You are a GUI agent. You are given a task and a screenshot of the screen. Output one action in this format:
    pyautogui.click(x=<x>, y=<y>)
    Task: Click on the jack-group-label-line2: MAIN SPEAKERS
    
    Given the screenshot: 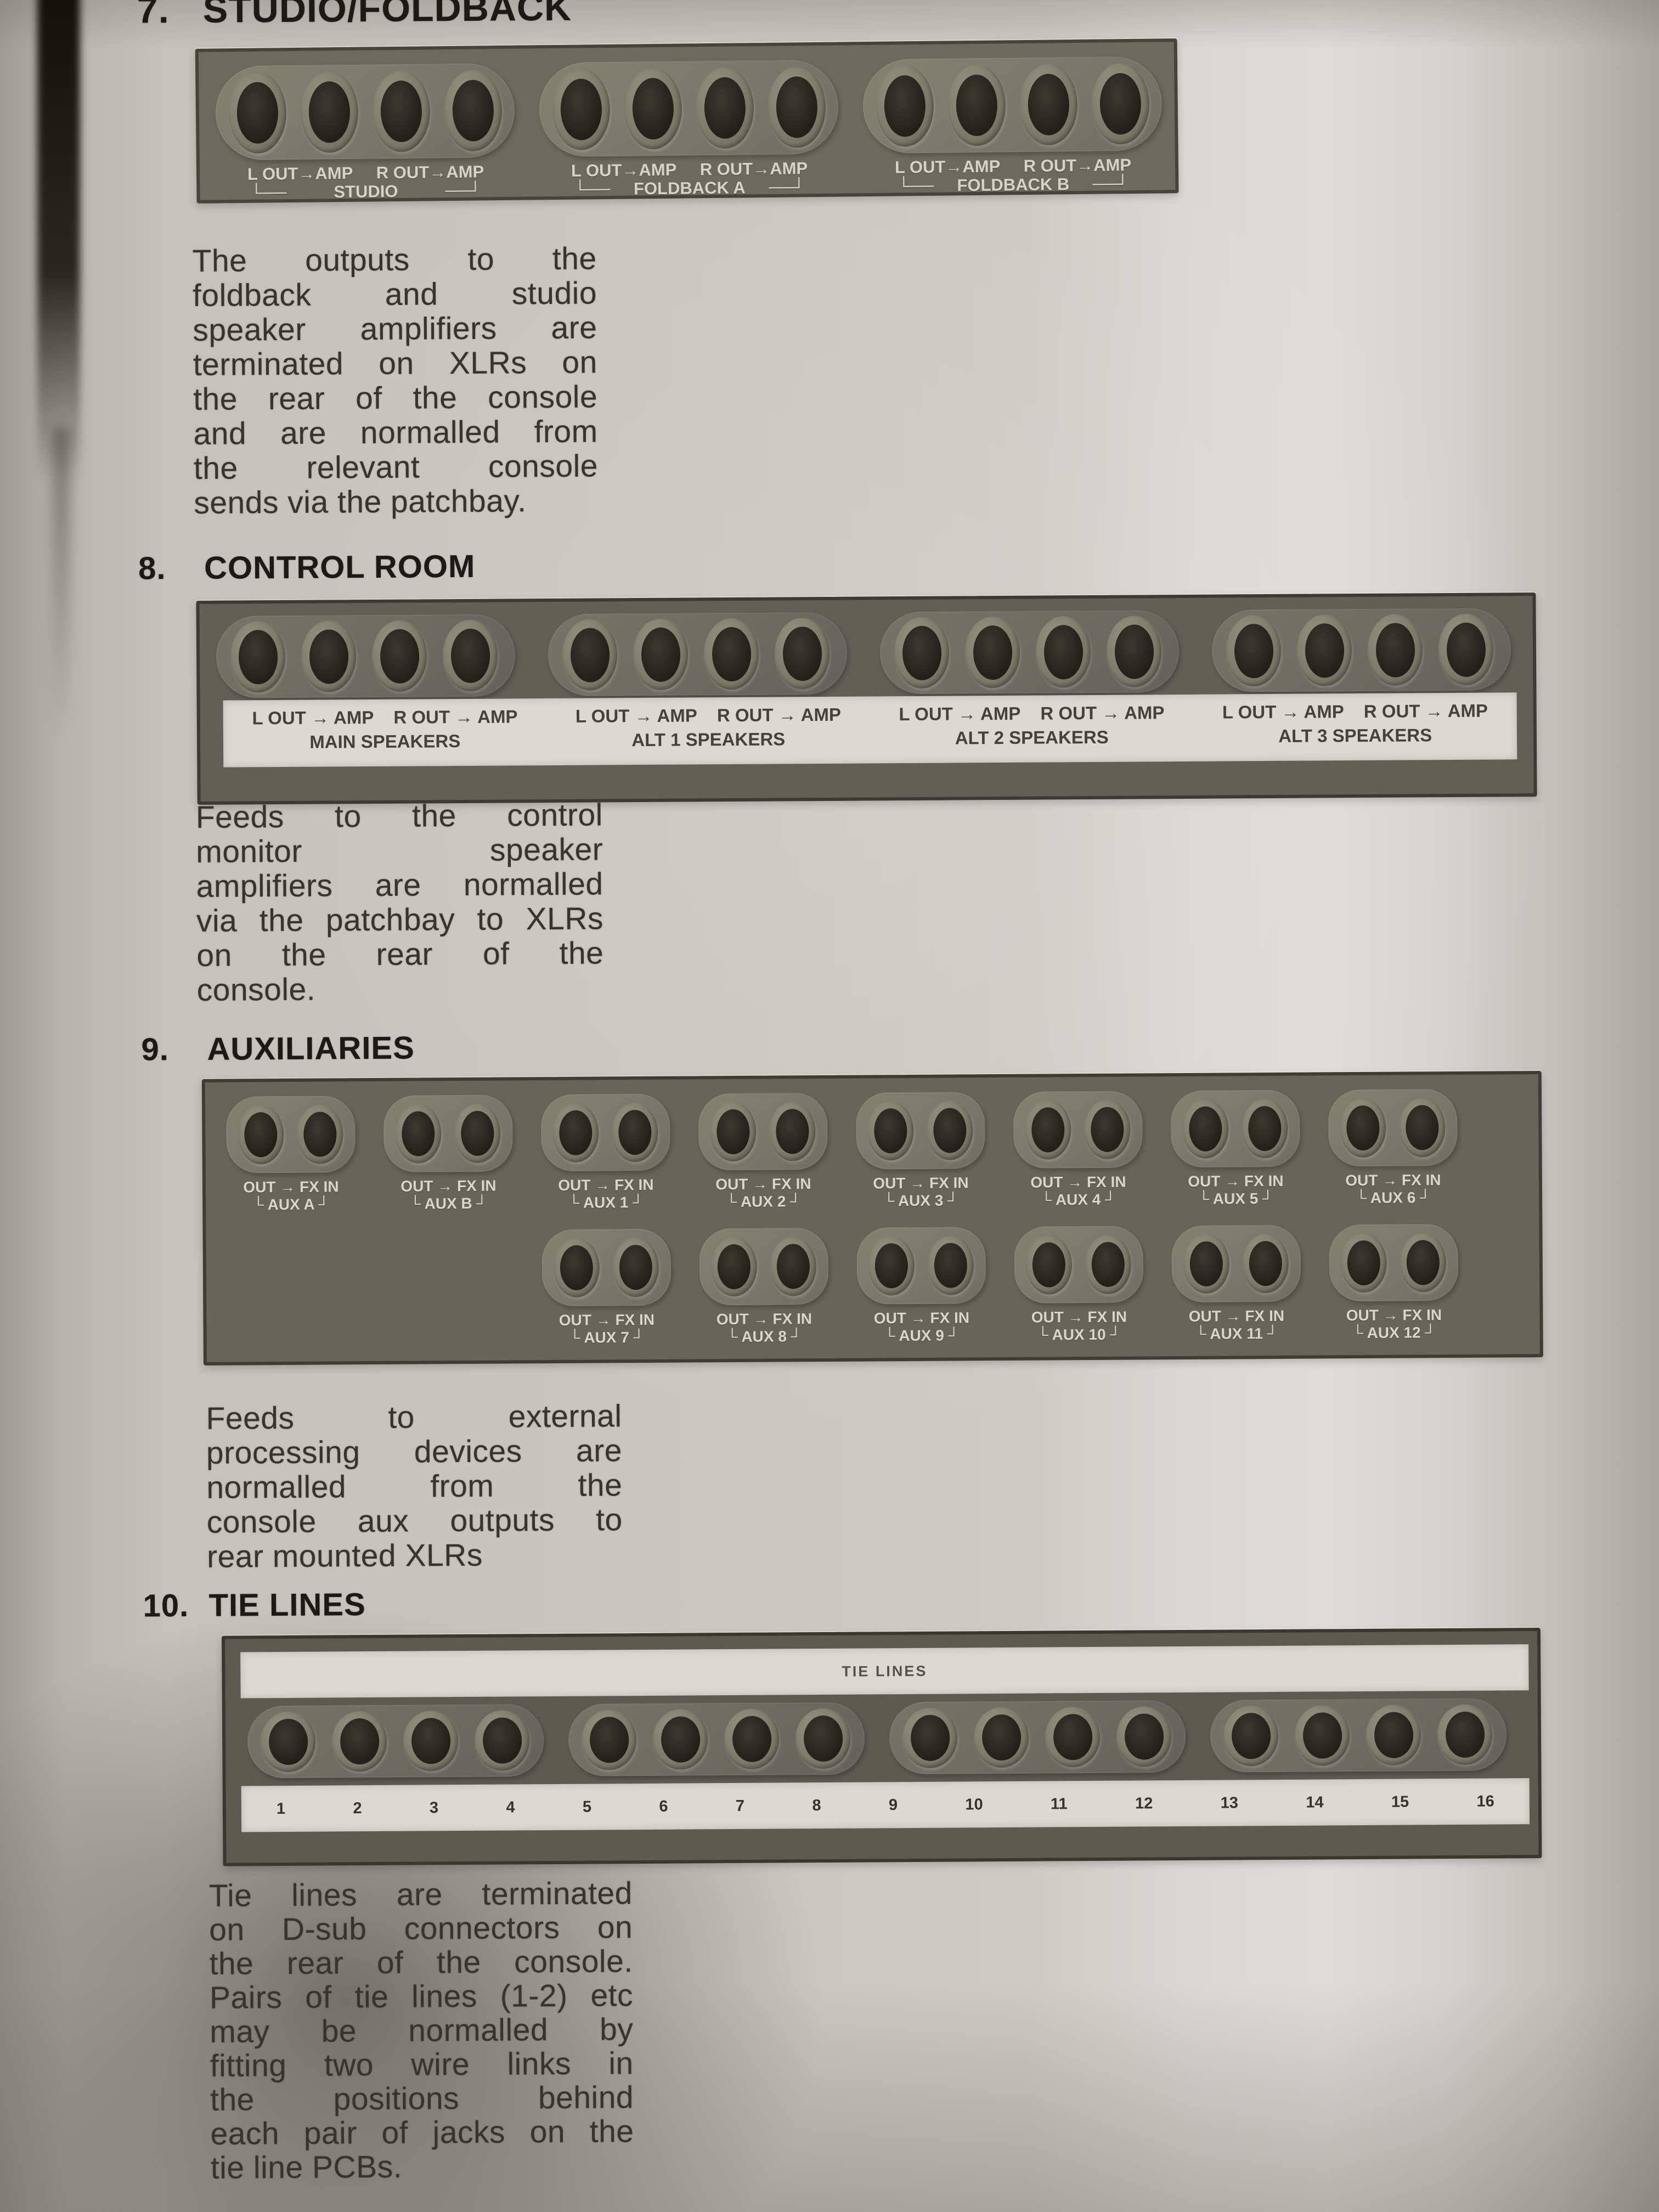 What is the action you would take?
    pyautogui.click(x=385, y=742)
    